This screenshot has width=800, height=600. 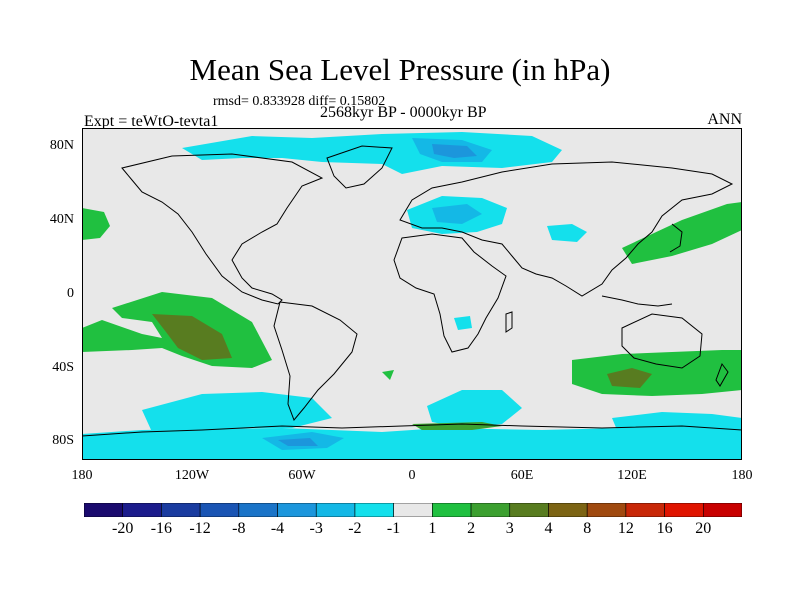 What do you see at coordinates (625, 528) in the screenshot?
I see `colorbar-label: 12` at bounding box center [625, 528].